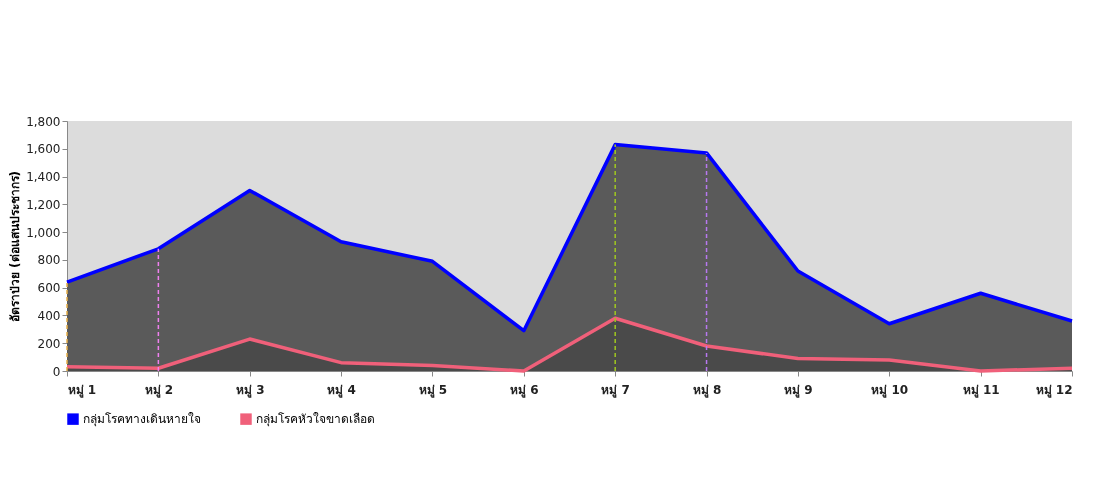  I want to click on y-tick-label: 1,800, so click(43, 121).